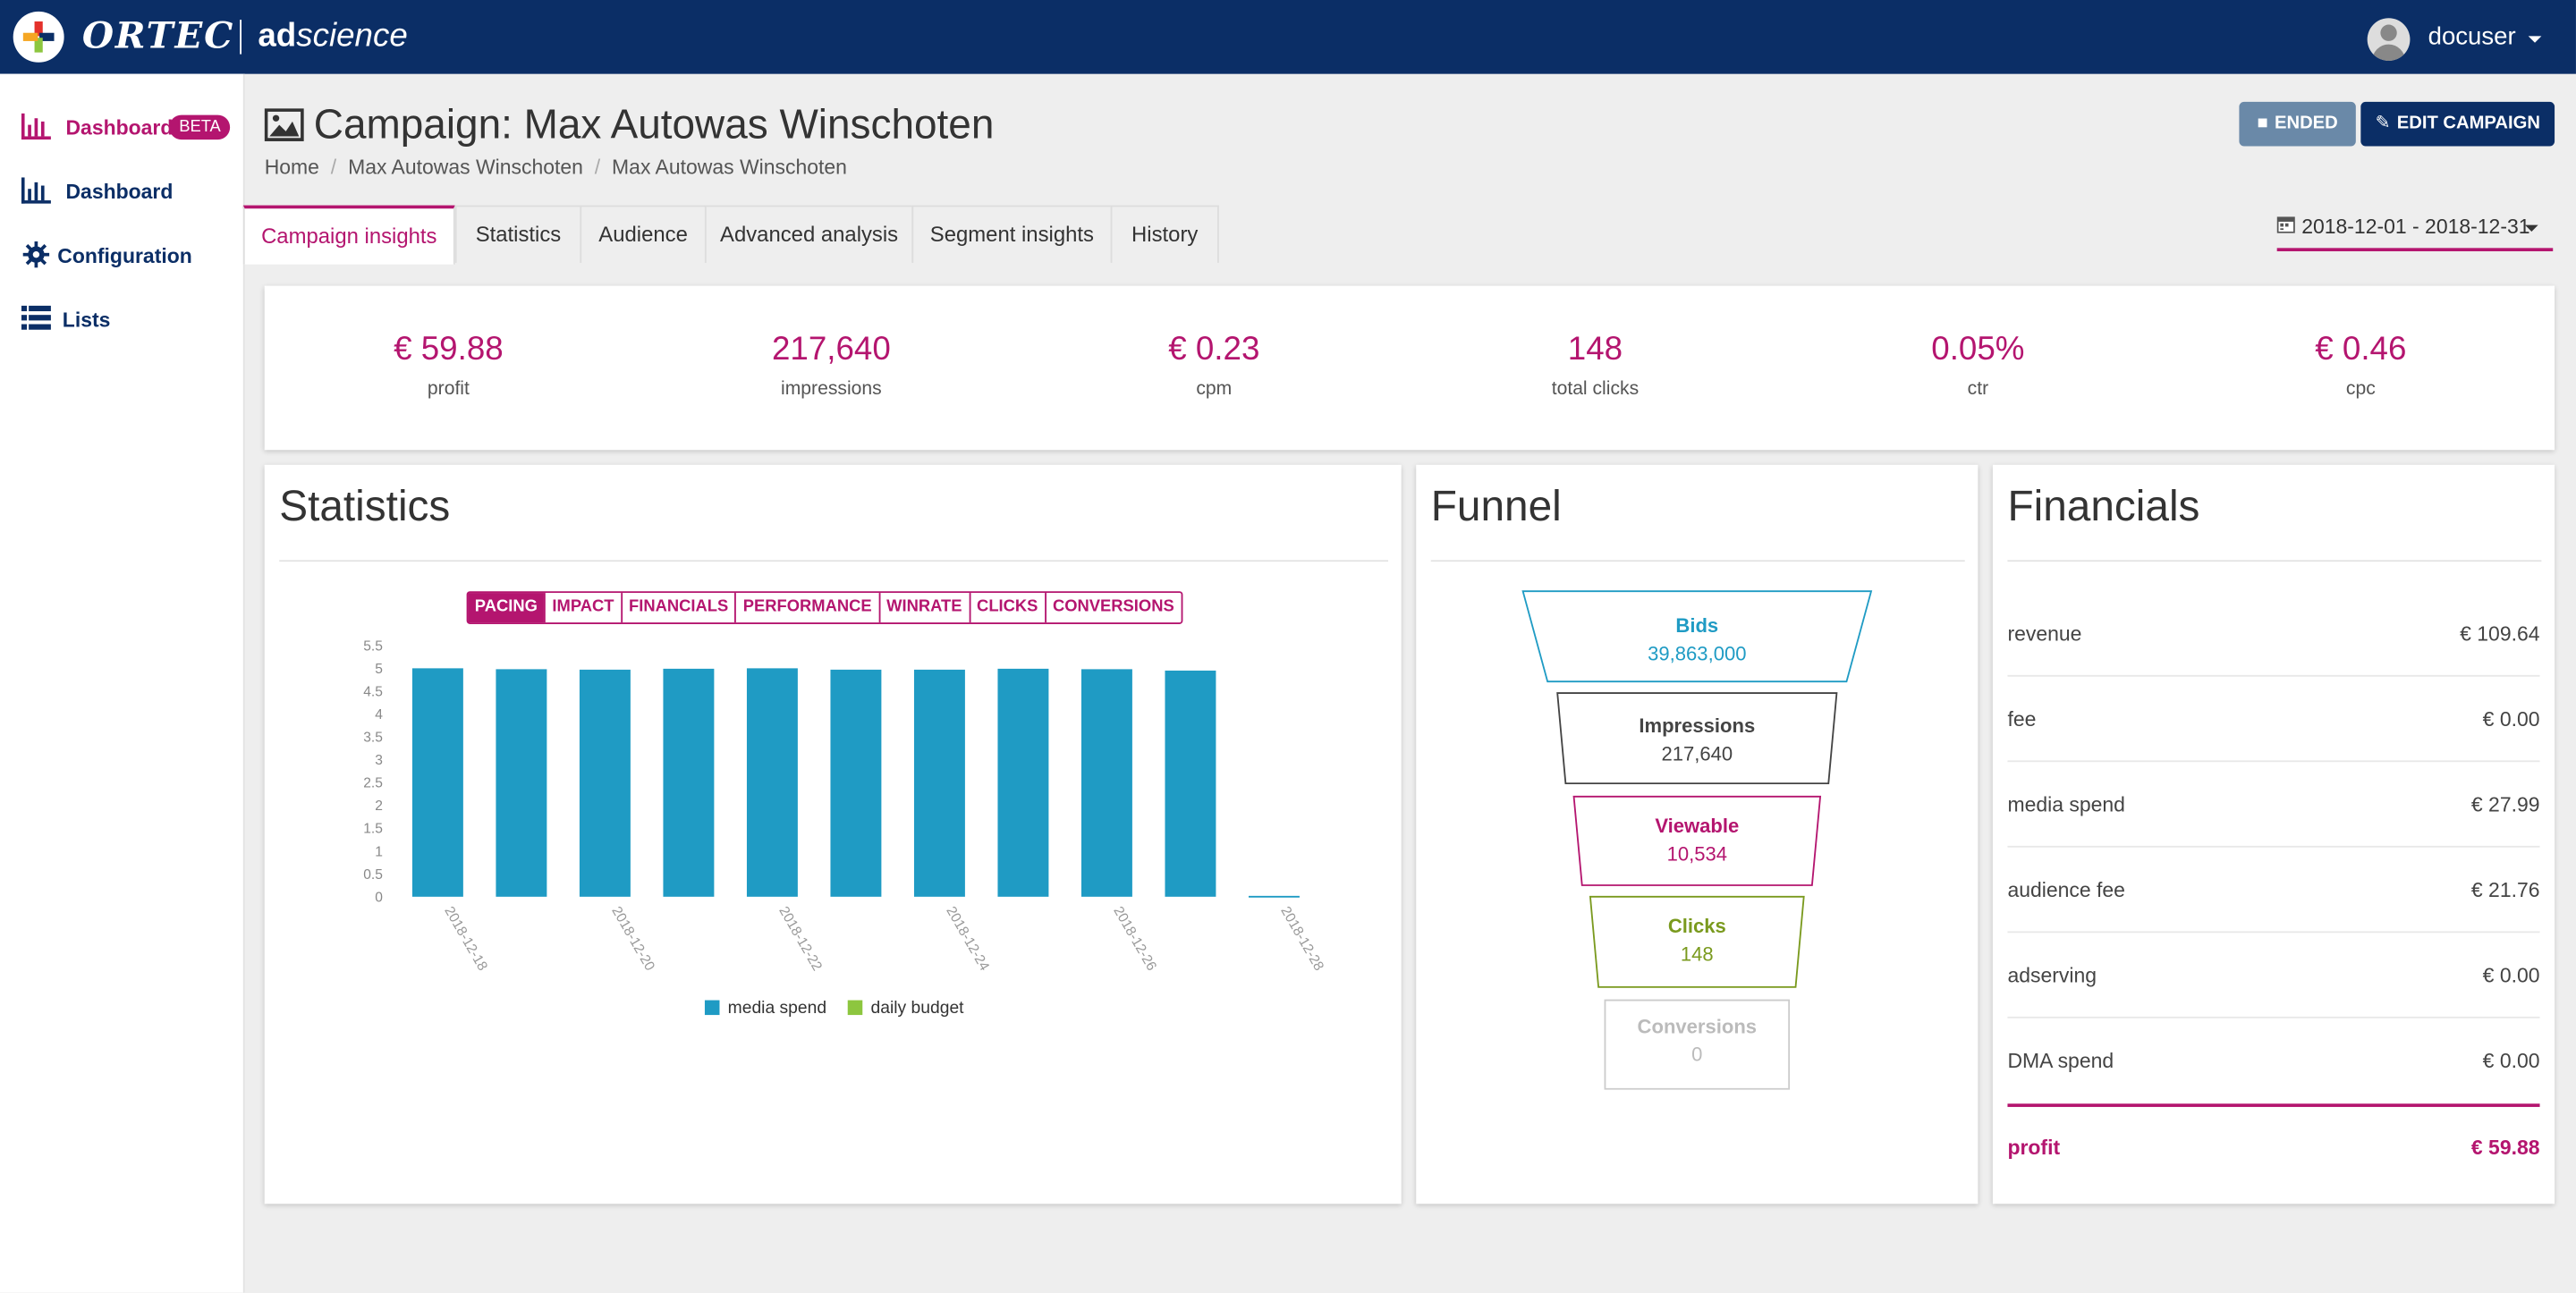 Image resolution: width=2576 pixels, height=1293 pixels. I want to click on tab-history: History, so click(1164, 234).